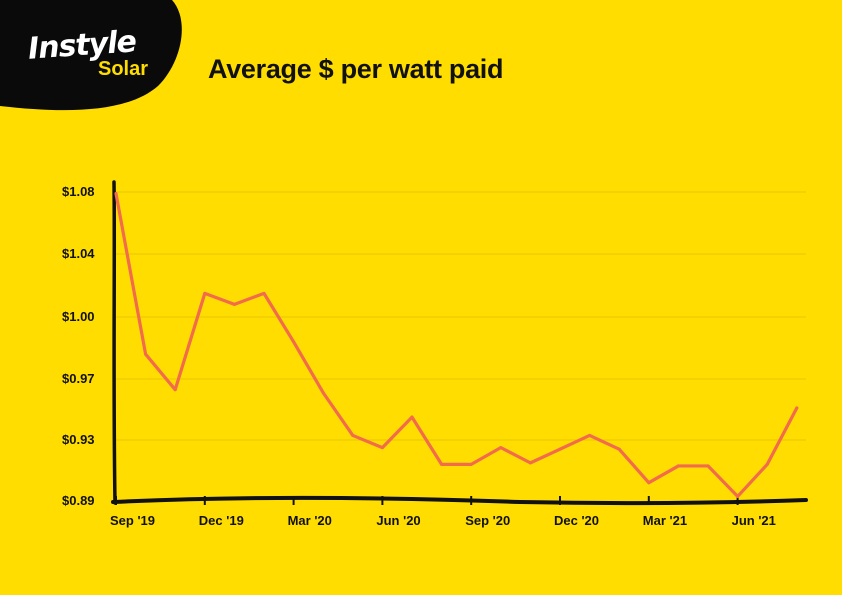 The width and height of the screenshot is (842, 595). What do you see at coordinates (310, 520) in the screenshot?
I see `x-tick-label: Mar '20` at bounding box center [310, 520].